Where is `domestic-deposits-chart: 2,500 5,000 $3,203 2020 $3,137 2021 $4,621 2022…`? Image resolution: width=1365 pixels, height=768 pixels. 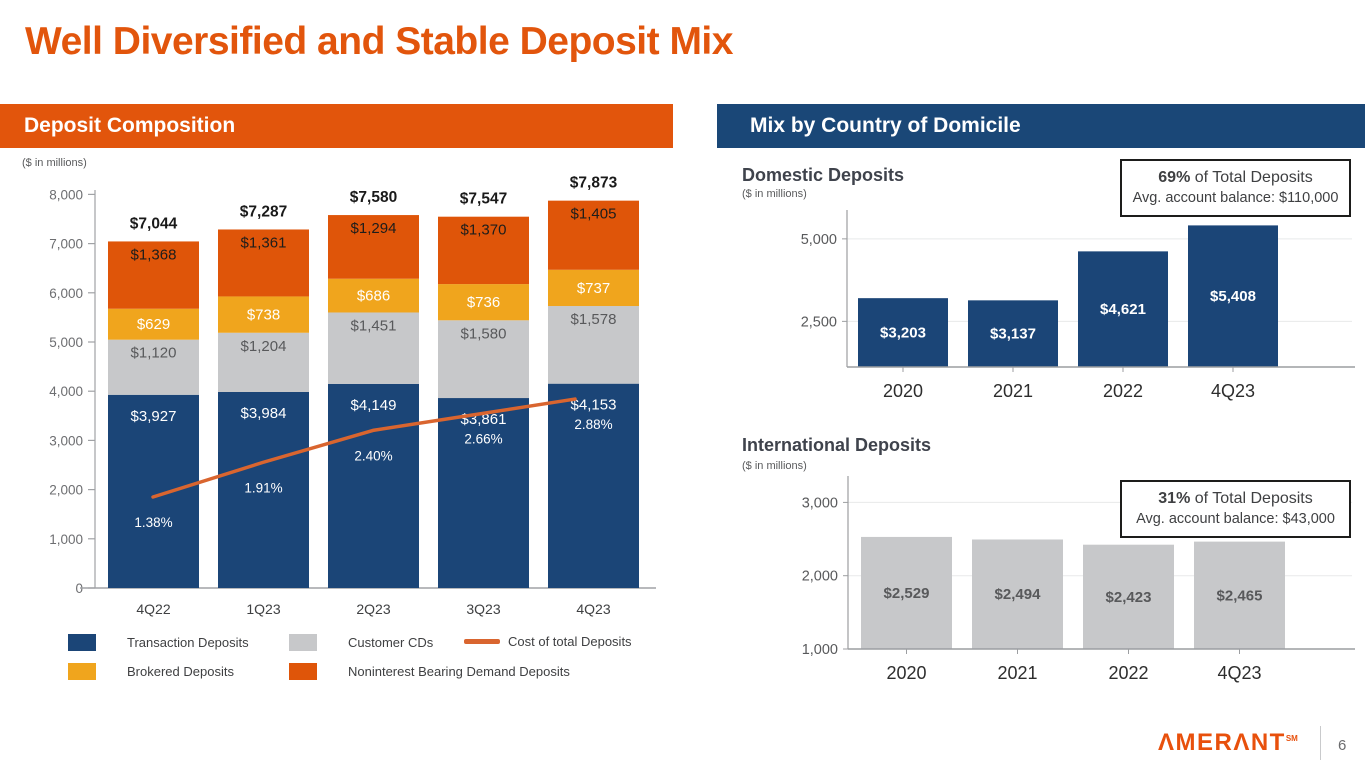
domestic-deposits-chart: 2,500 5,000 $3,203 2020 $3,137 2021 $4,621 2022… is located at coordinates (1078, 305).